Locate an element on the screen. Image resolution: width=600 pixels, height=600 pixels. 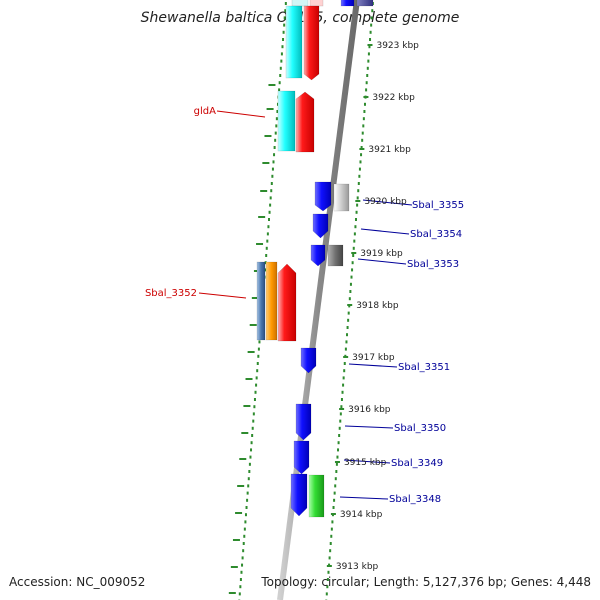
gene-label: Sbal_3353 is located at coordinates (433, 264).